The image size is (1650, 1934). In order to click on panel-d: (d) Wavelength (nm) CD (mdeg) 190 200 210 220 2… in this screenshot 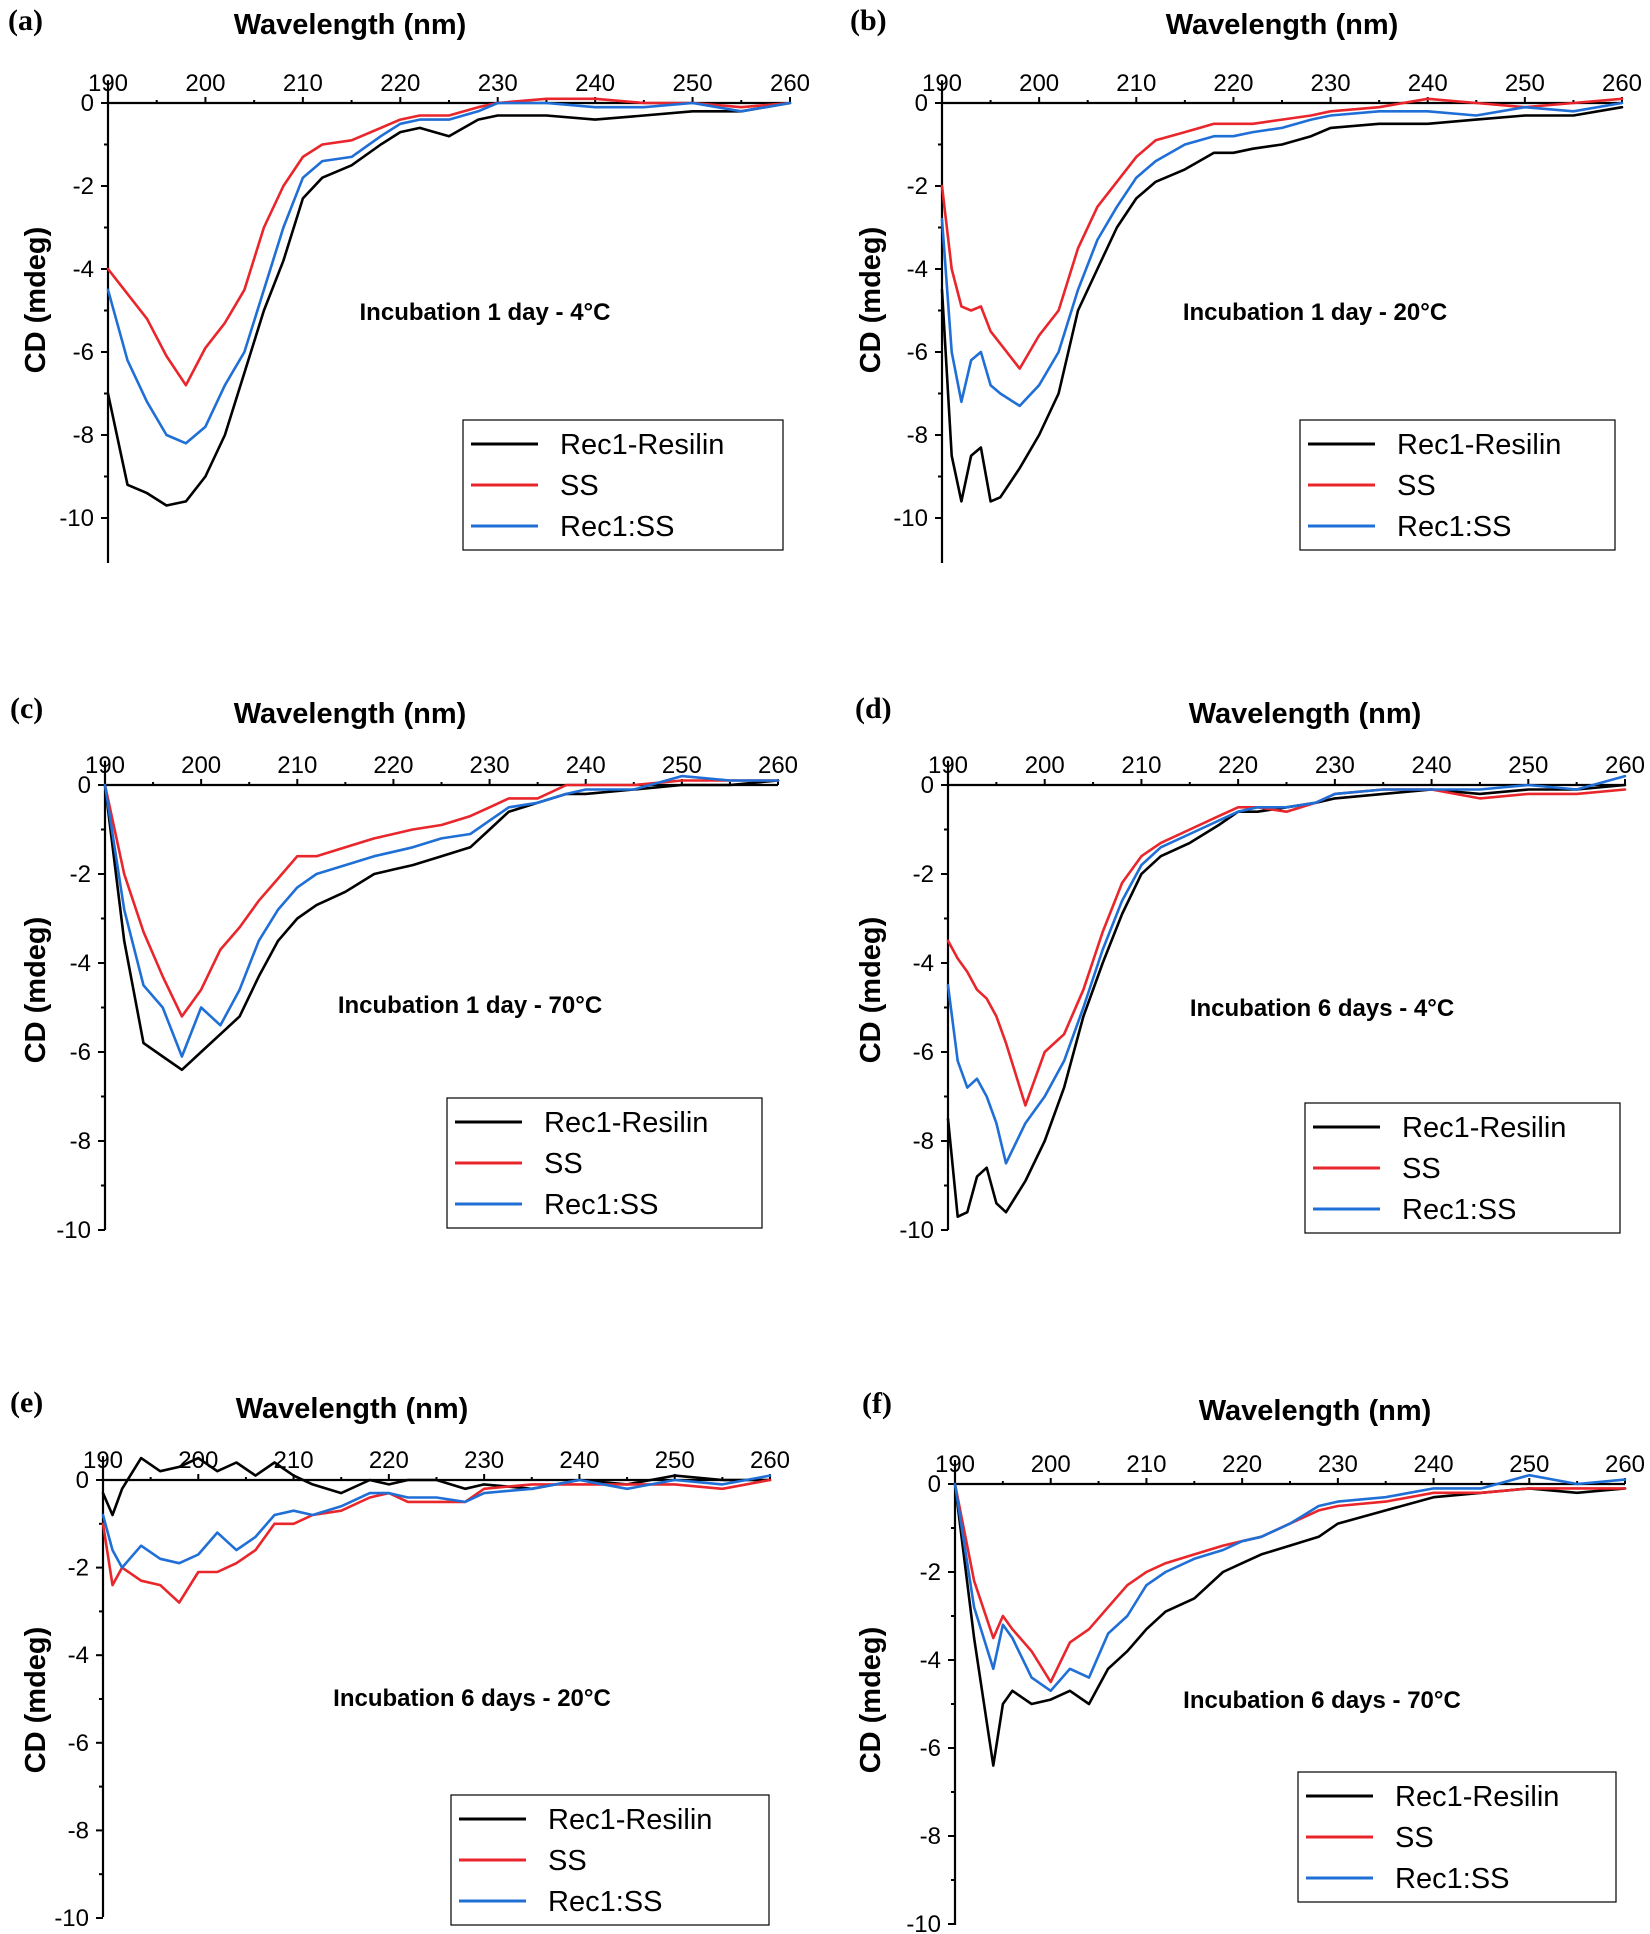, I will do `click(1250, 968)`.